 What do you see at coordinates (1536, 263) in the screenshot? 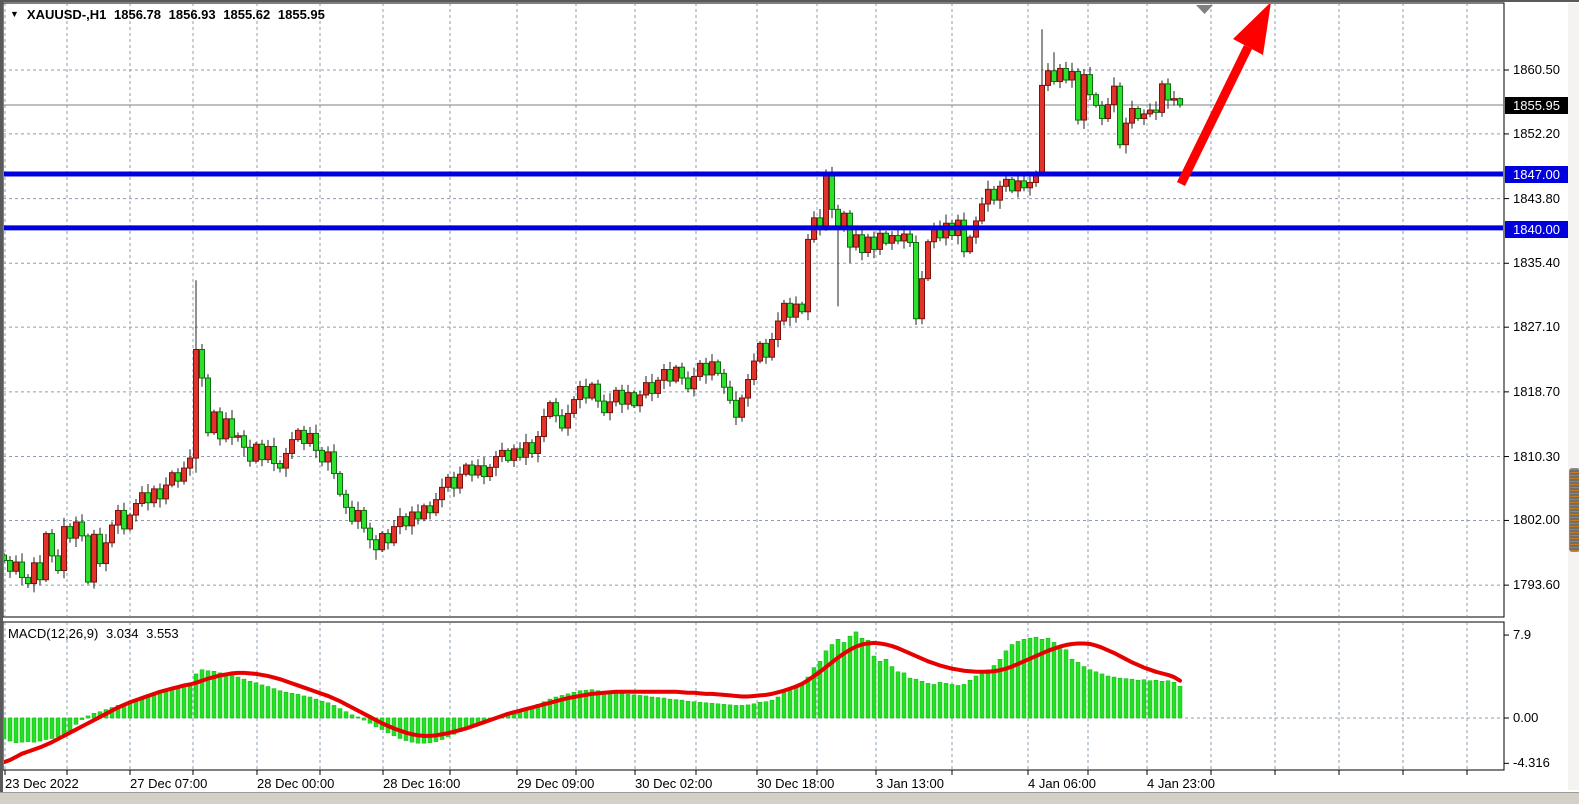
I see `price-axis-label: 1835.40` at bounding box center [1536, 263].